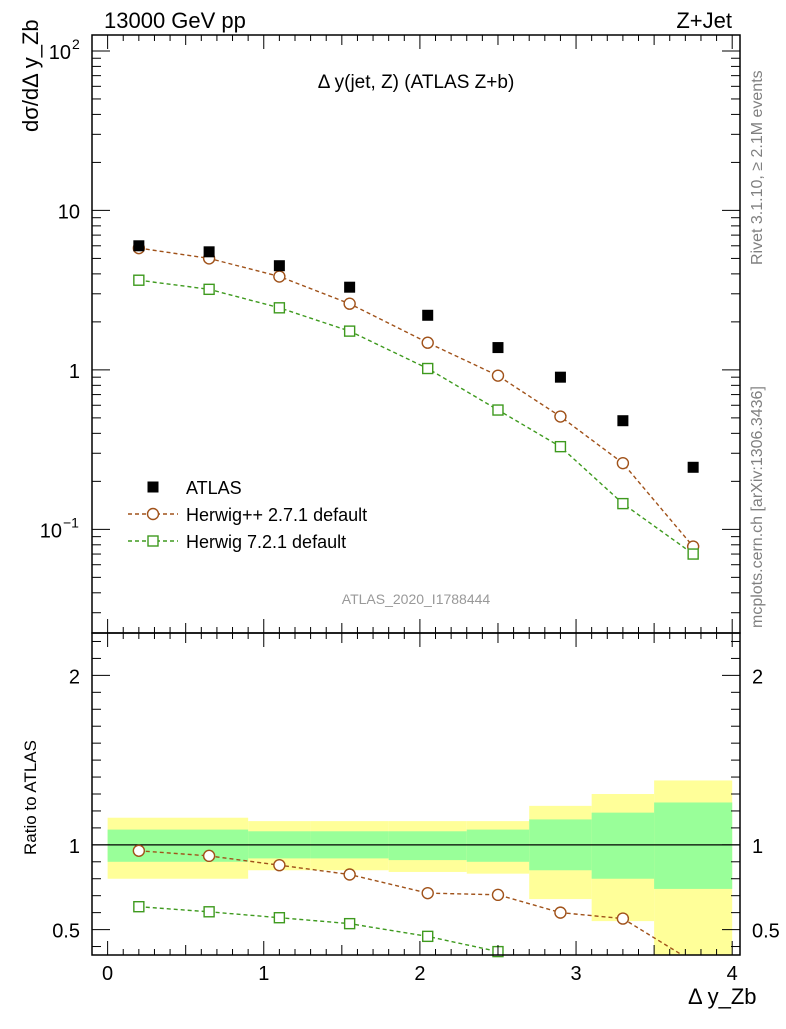 The image size is (786, 1029). I want to click on legend-atlas-marker, so click(153, 487).